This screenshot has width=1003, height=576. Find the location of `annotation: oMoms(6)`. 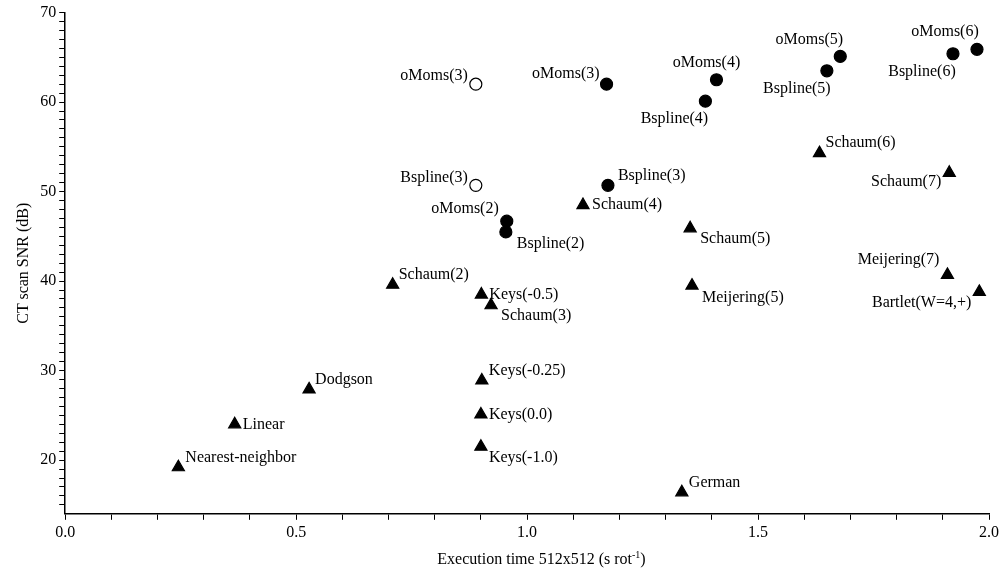

annotation: oMoms(6) is located at coordinates (945, 31).